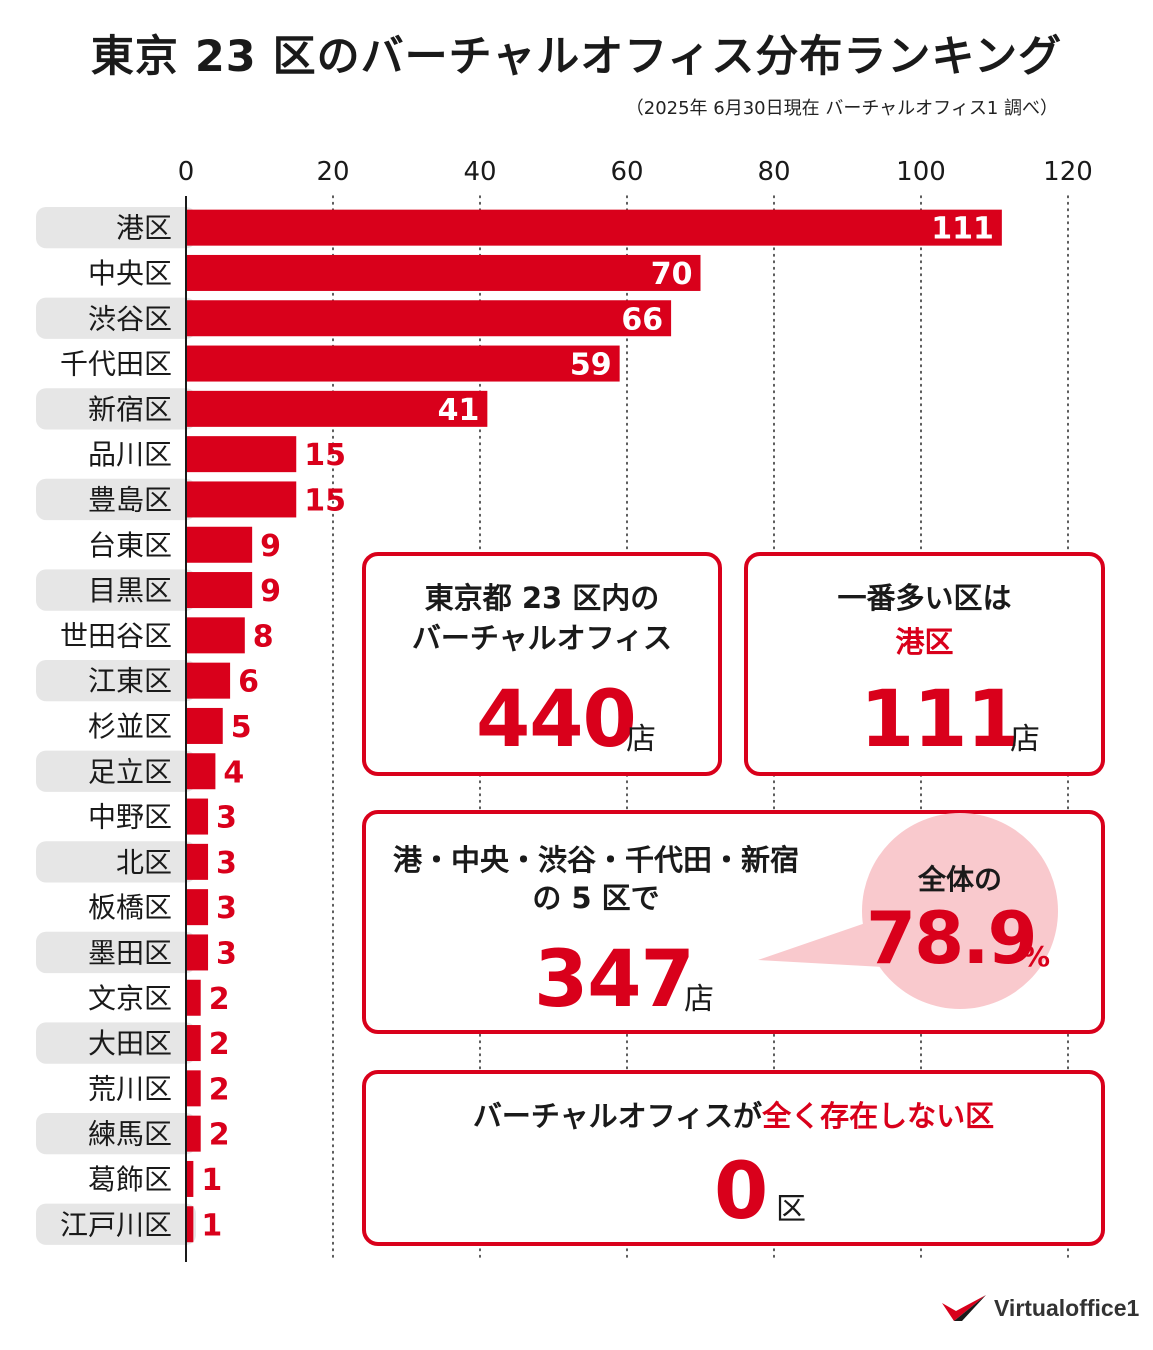 The height and width of the screenshot is (1350, 1153). I want to click on total-card-value: 440, so click(556, 720).